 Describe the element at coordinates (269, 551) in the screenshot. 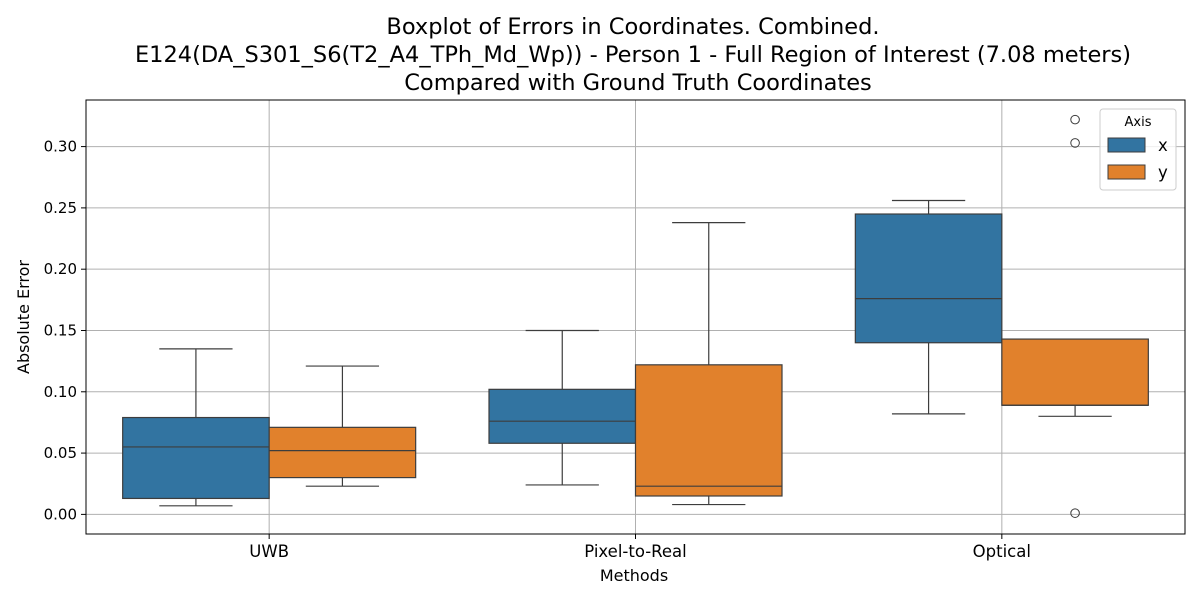

I see `x-tick-label: UWB` at that location.